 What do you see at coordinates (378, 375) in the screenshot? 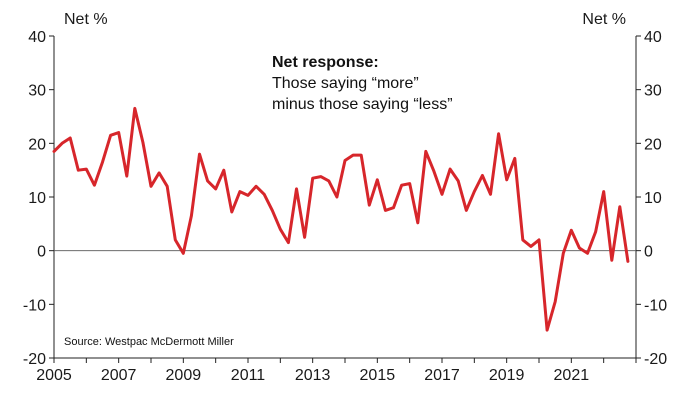
I see `x-tick-label: 2015` at bounding box center [378, 375].